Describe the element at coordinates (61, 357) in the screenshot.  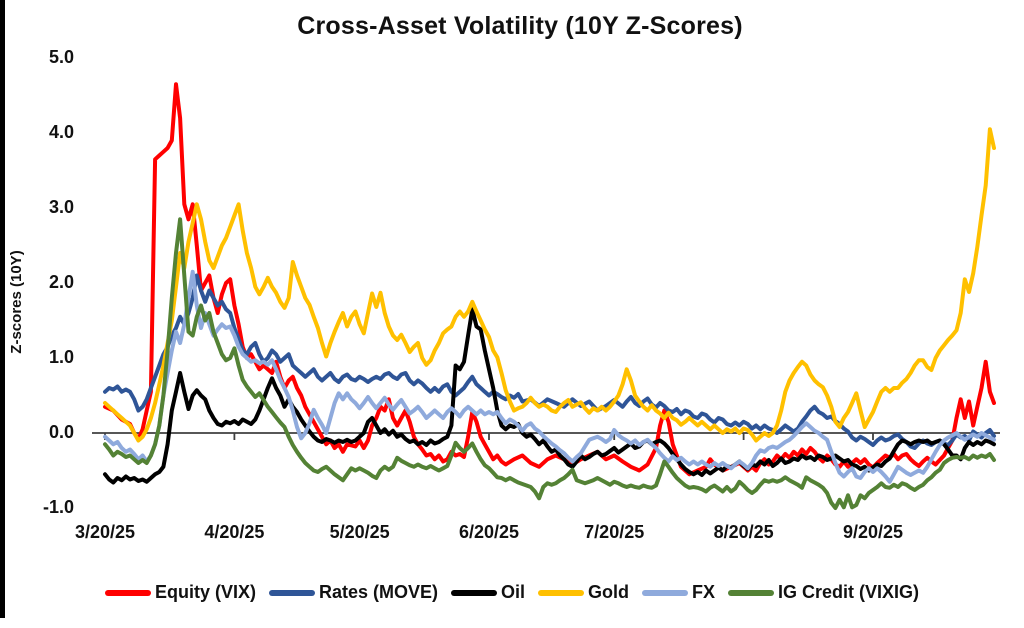
I see `y-axis-tick-label: 1.0` at that location.